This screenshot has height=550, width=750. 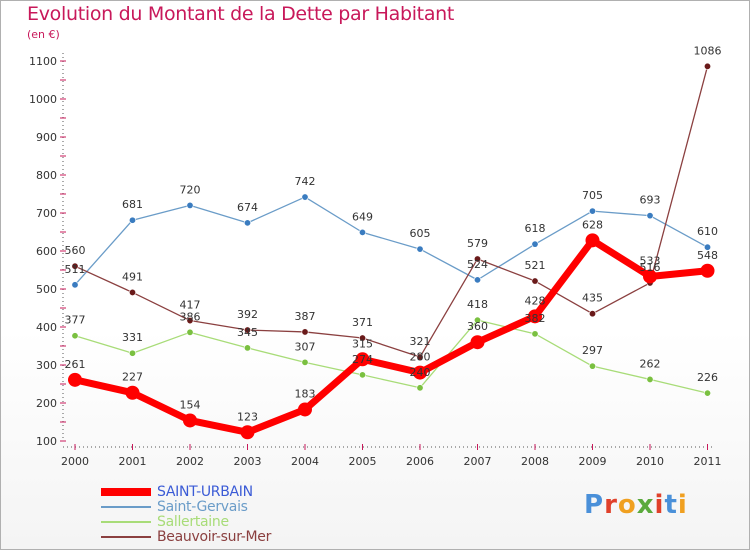 What do you see at coordinates (190, 305) in the screenshot?
I see `data-label: 417` at bounding box center [190, 305].